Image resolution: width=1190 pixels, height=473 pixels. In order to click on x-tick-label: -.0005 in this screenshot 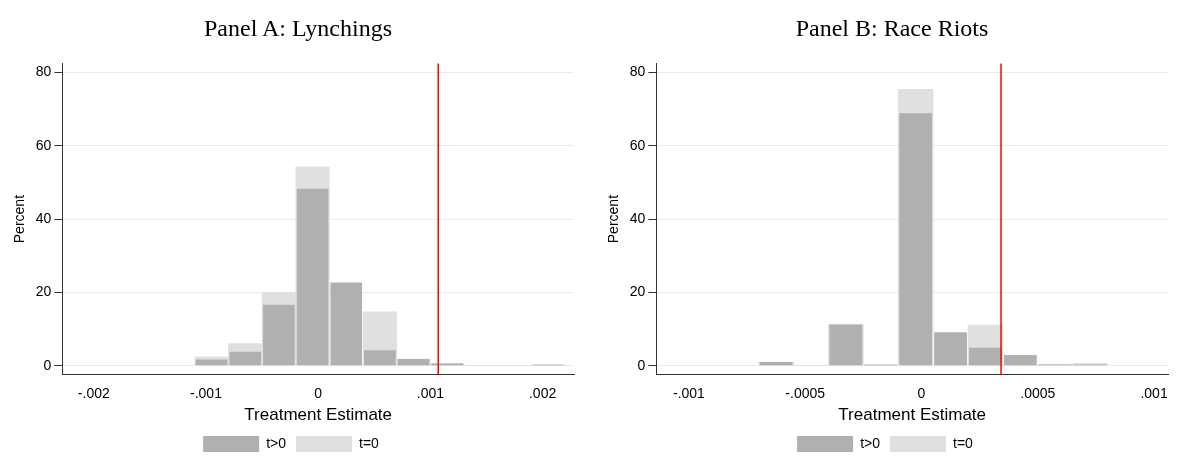, I will do `click(805, 393)`.